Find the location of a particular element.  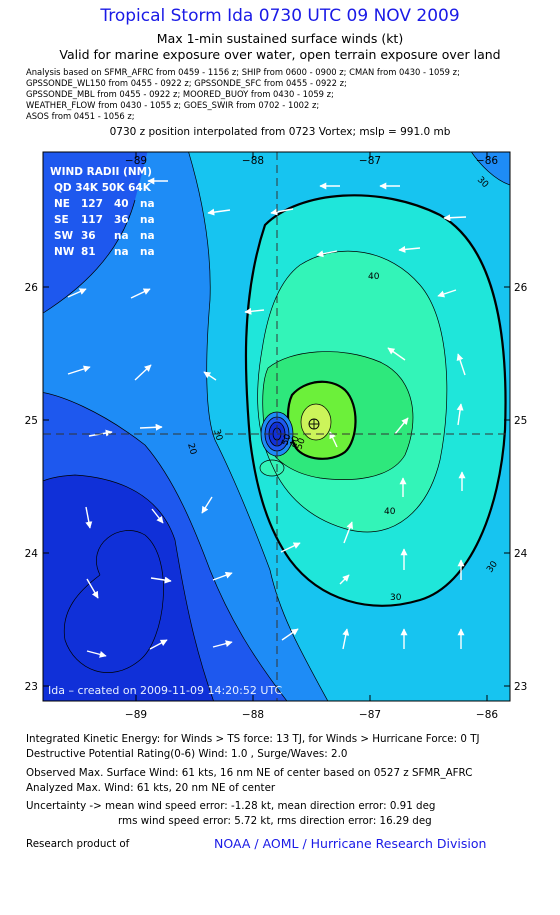

lat-tick-label-left: 23 is located at coordinates (31, 687).